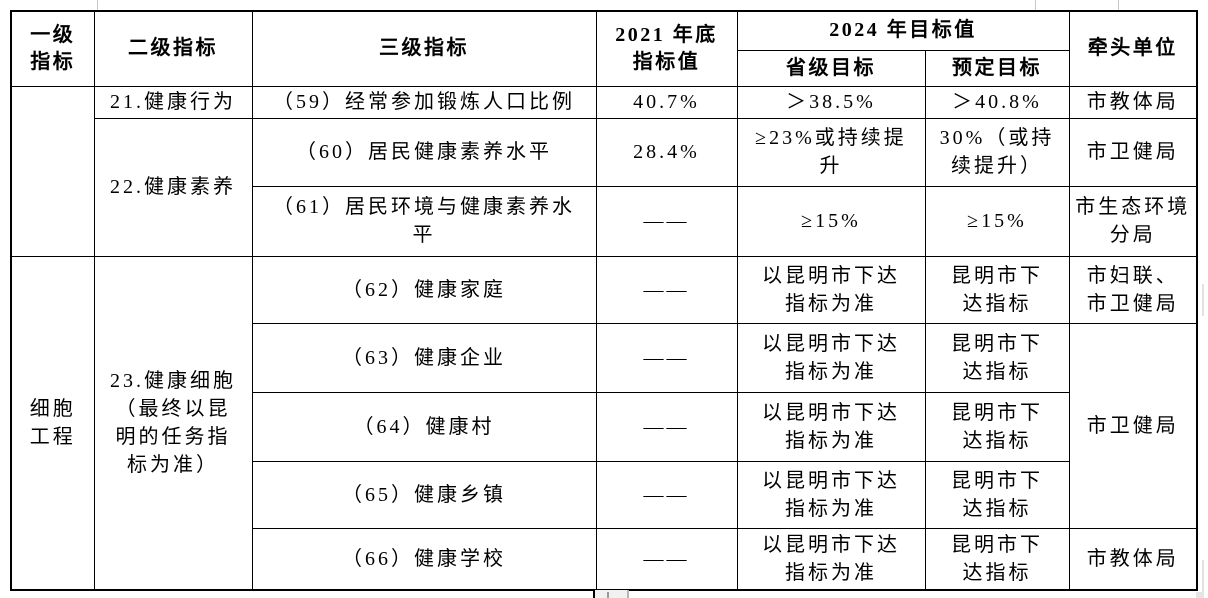  I want to click on provincial-target-cell-60: ≥23%或持续提 升, so click(831, 152).